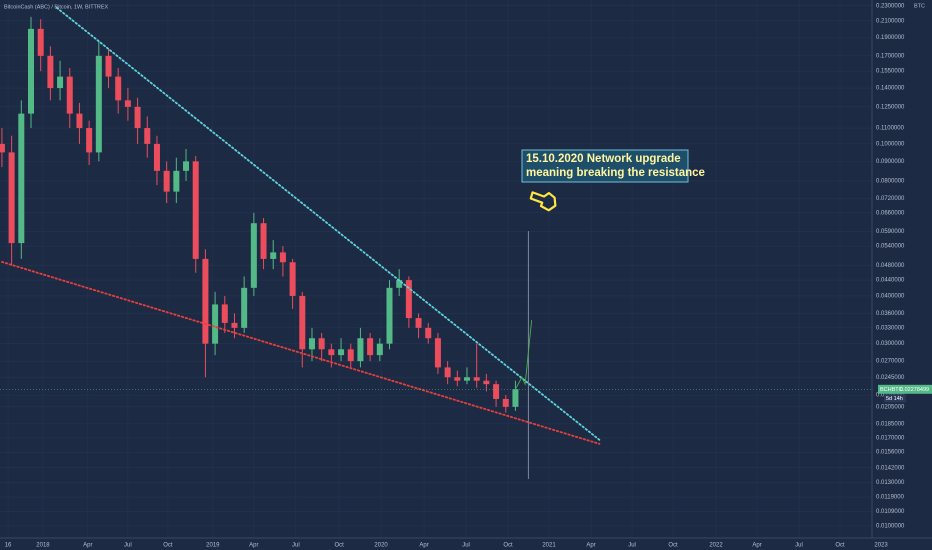  I want to click on annotation-box, so click(605, 166).